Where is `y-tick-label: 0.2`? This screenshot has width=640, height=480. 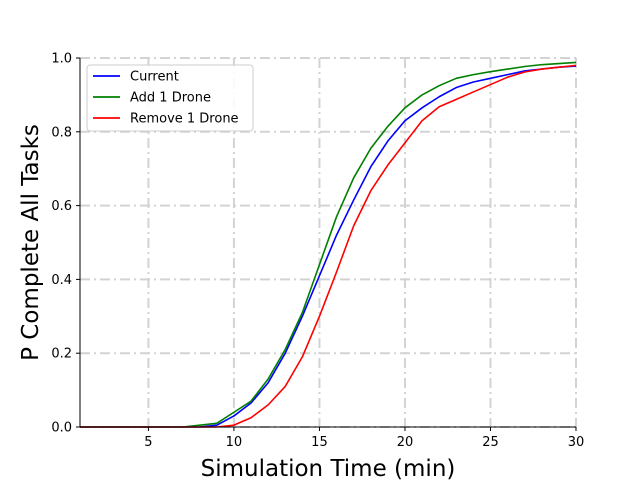
y-tick-label: 0.2 is located at coordinates (61, 354).